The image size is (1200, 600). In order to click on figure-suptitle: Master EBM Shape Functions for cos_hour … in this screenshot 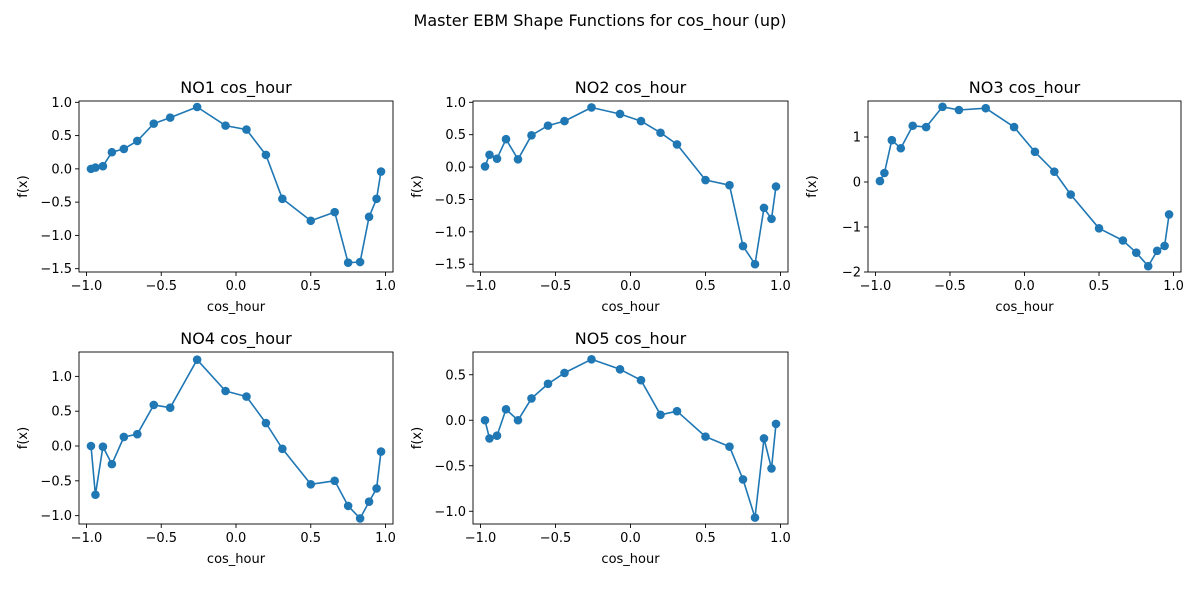, I will do `click(600, 21)`.